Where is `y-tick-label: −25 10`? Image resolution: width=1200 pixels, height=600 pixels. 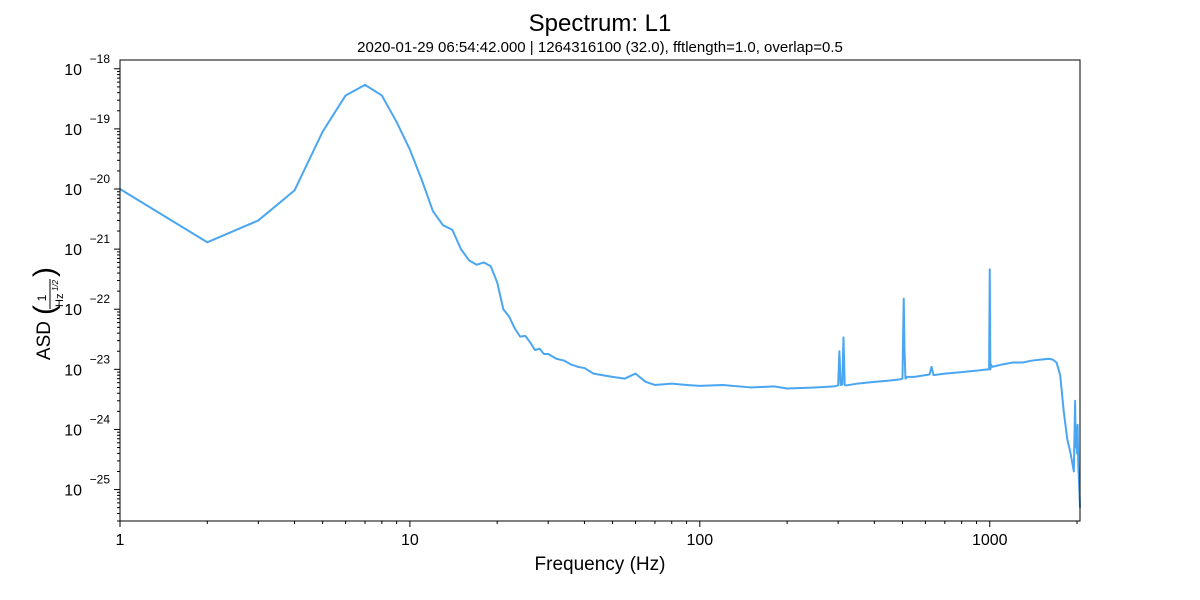
y-tick-label: −25 10 is located at coordinates (87, 486).